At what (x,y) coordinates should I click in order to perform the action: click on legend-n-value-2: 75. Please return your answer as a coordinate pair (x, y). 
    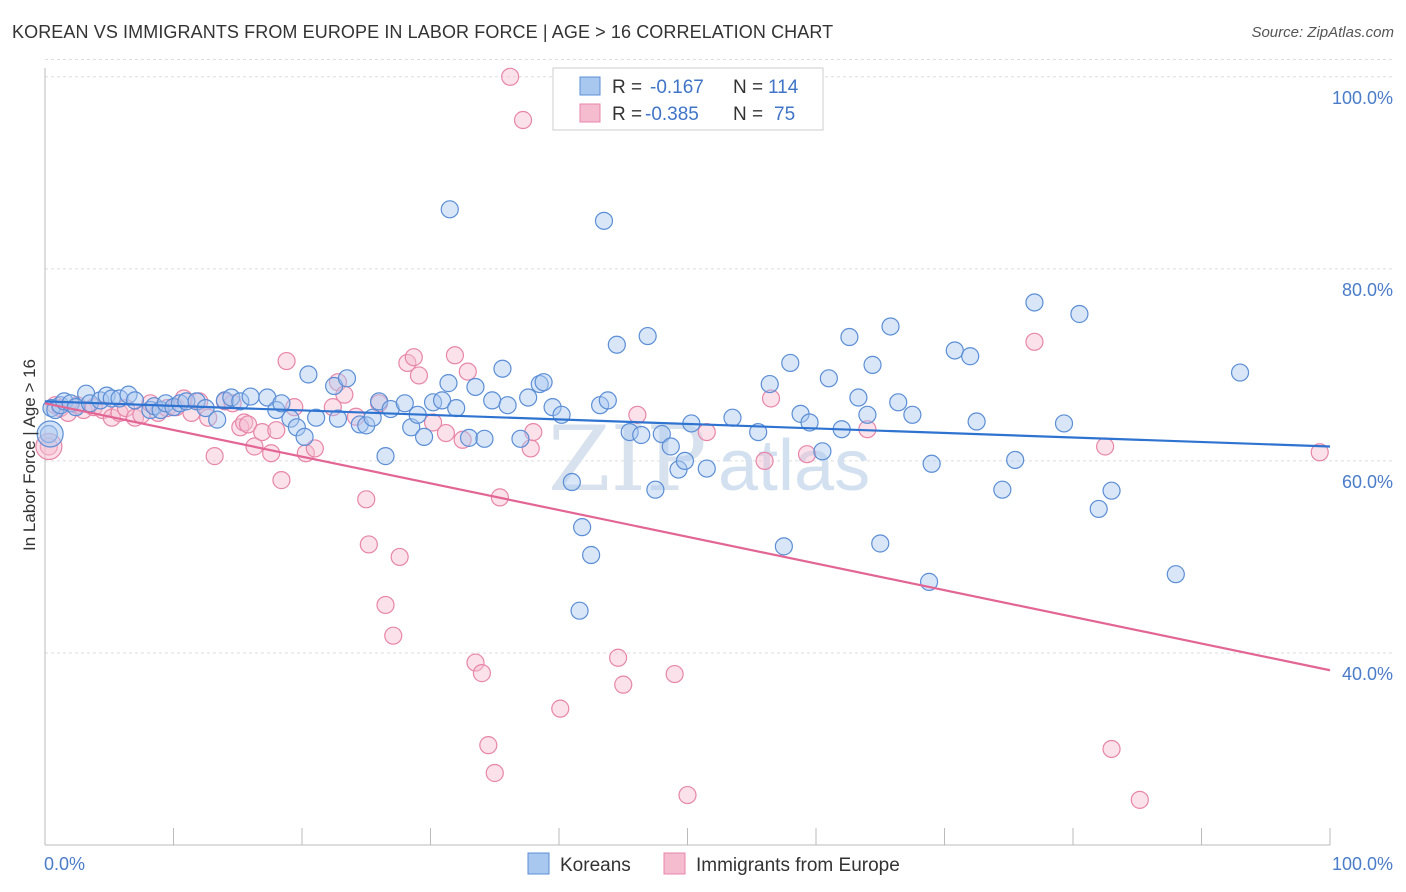
    Looking at the image, I should click on (784, 114).